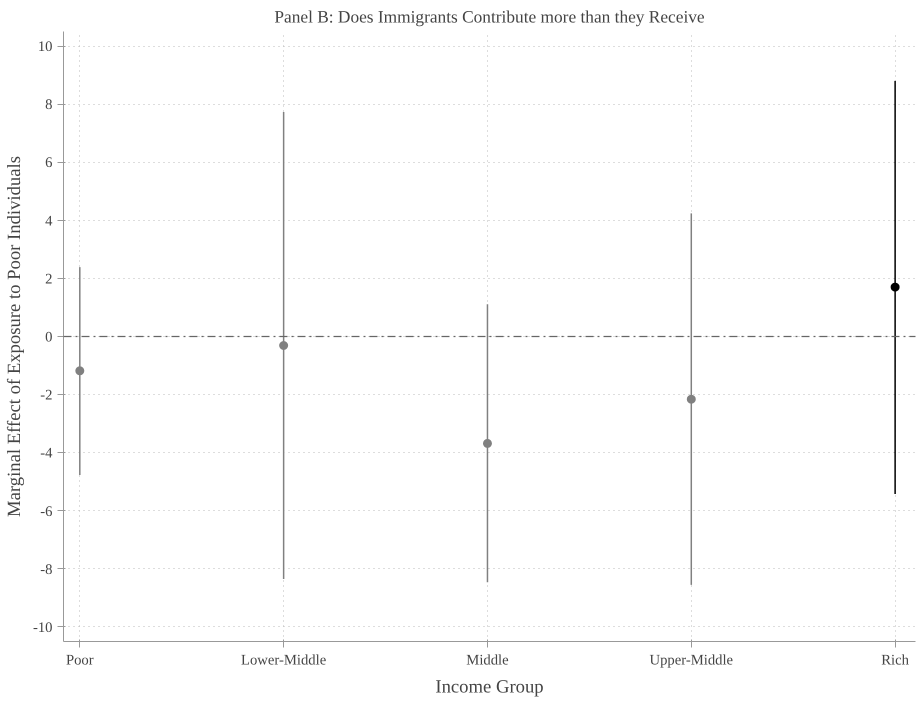 The width and height of the screenshot is (924, 704). What do you see at coordinates (80, 660) in the screenshot?
I see `x-tick-label: Poor` at bounding box center [80, 660].